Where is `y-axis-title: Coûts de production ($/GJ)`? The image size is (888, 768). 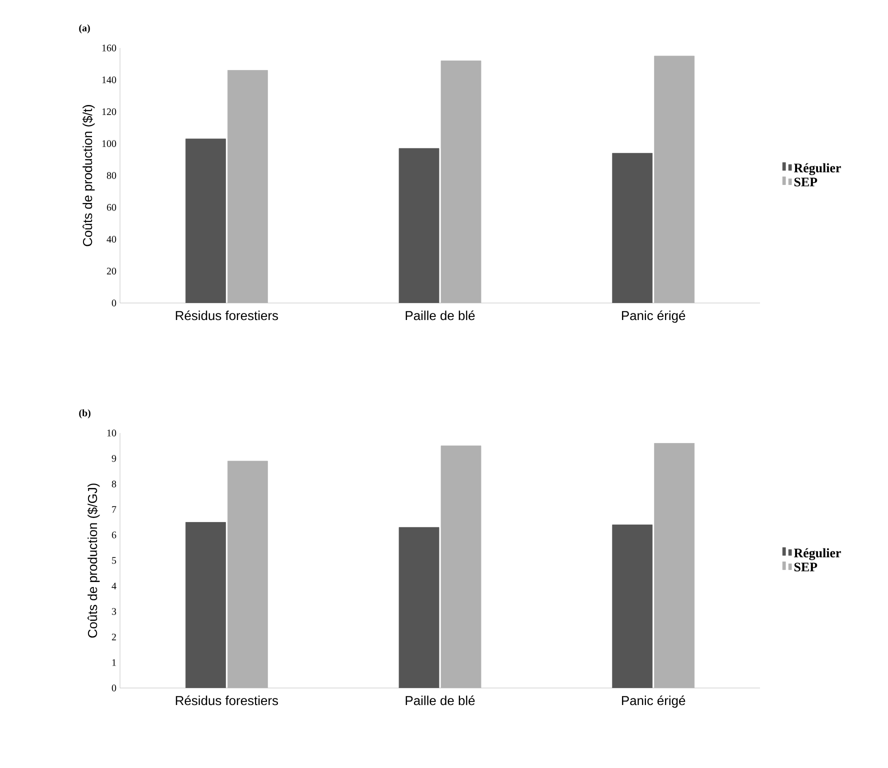 y-axis-title: Coûts de production ($/GJ) is located at coordinates (93, 561).